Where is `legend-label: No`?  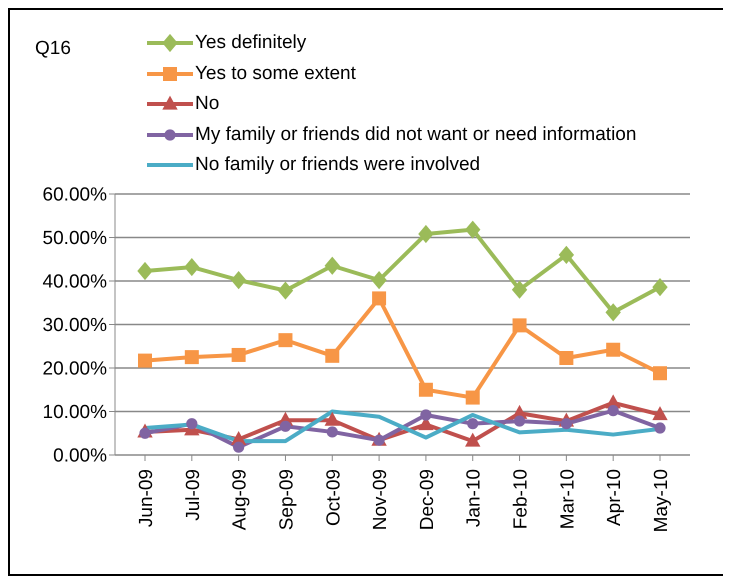
legend-label: No is located at coordinates (207, 104).